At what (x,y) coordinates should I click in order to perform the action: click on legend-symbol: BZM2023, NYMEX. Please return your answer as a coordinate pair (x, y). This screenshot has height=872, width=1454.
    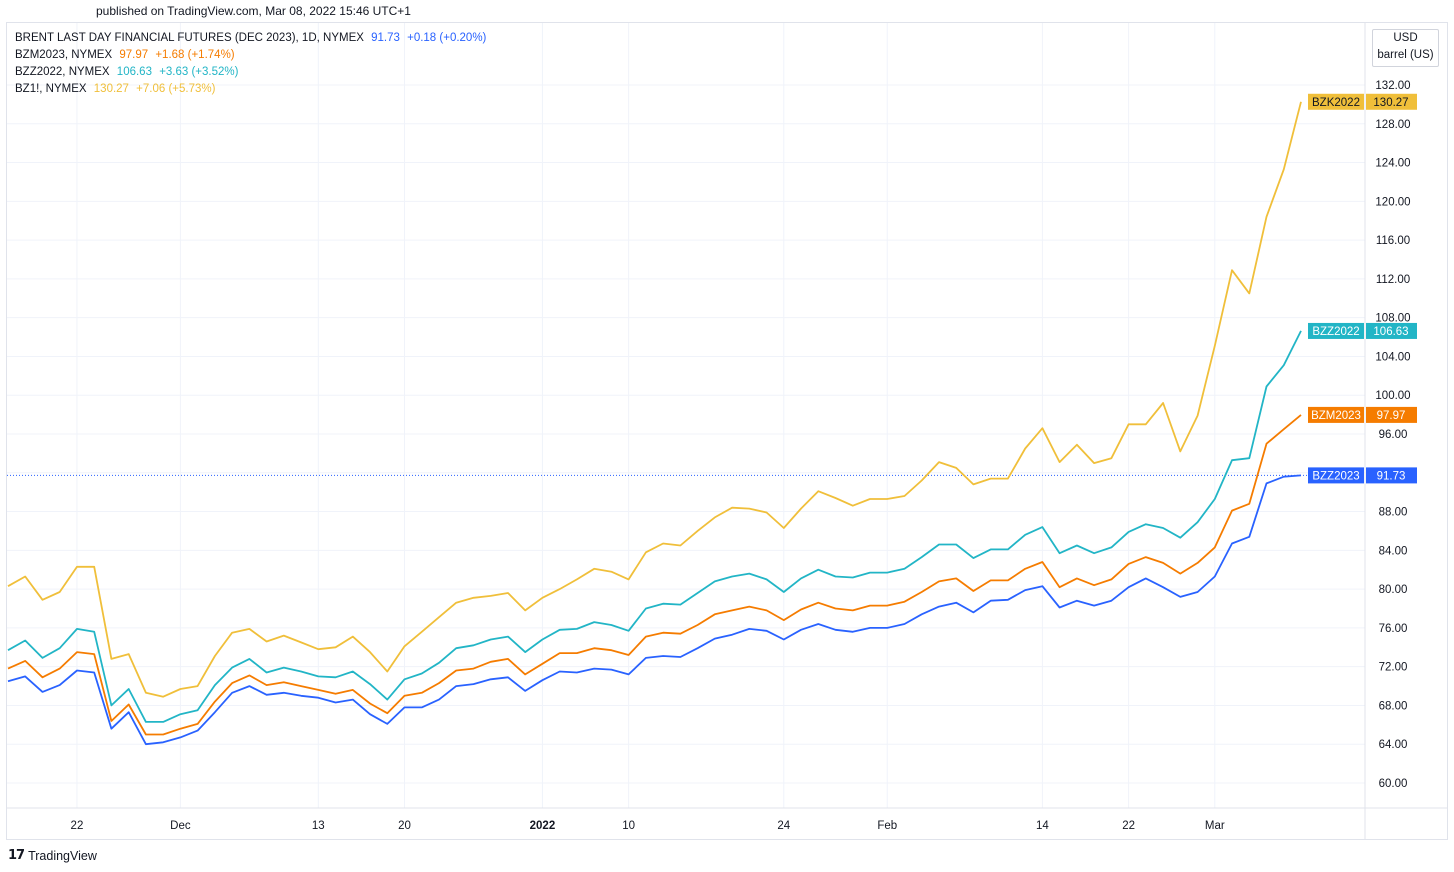
    Looking at the image, I should click on (64, 55).